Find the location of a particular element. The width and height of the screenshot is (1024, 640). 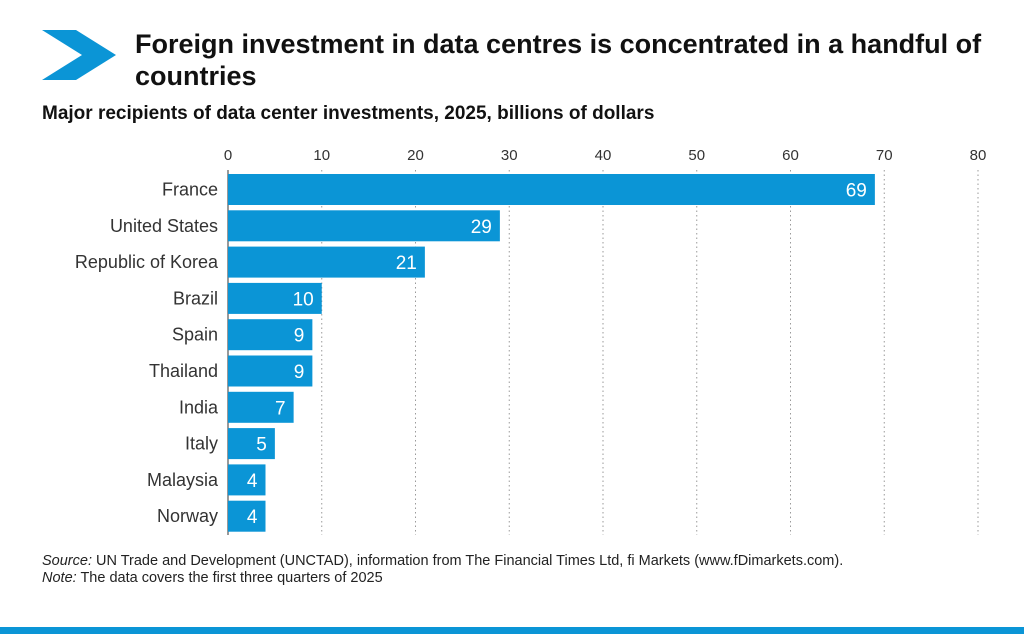

category-label: Brazil is located at coordinates (195, 298).